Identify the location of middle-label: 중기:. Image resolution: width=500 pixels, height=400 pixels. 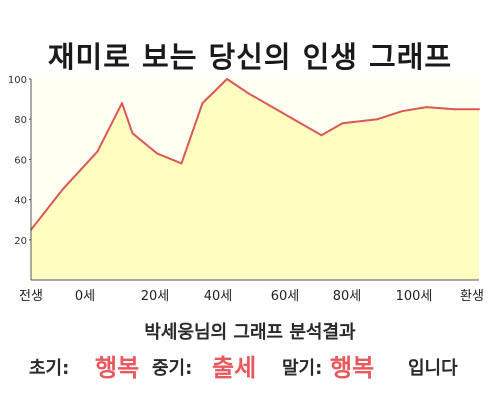
(172, 368).